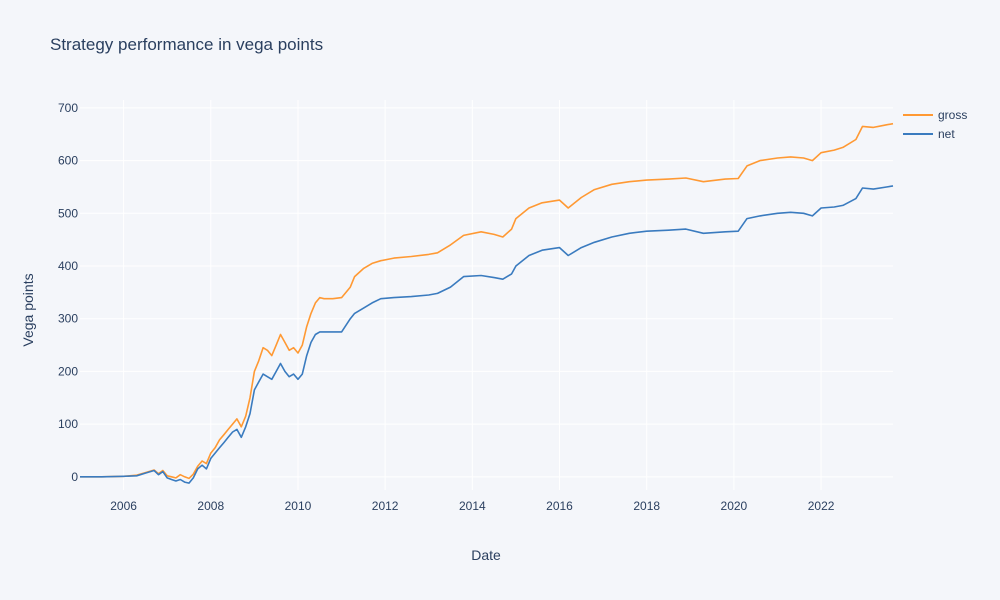 The height and width of the screenshot is (600, 1000). Describe the element at coordinates (472, 506) in the screenshot. I see `x-tick-label: 2014` at that location.